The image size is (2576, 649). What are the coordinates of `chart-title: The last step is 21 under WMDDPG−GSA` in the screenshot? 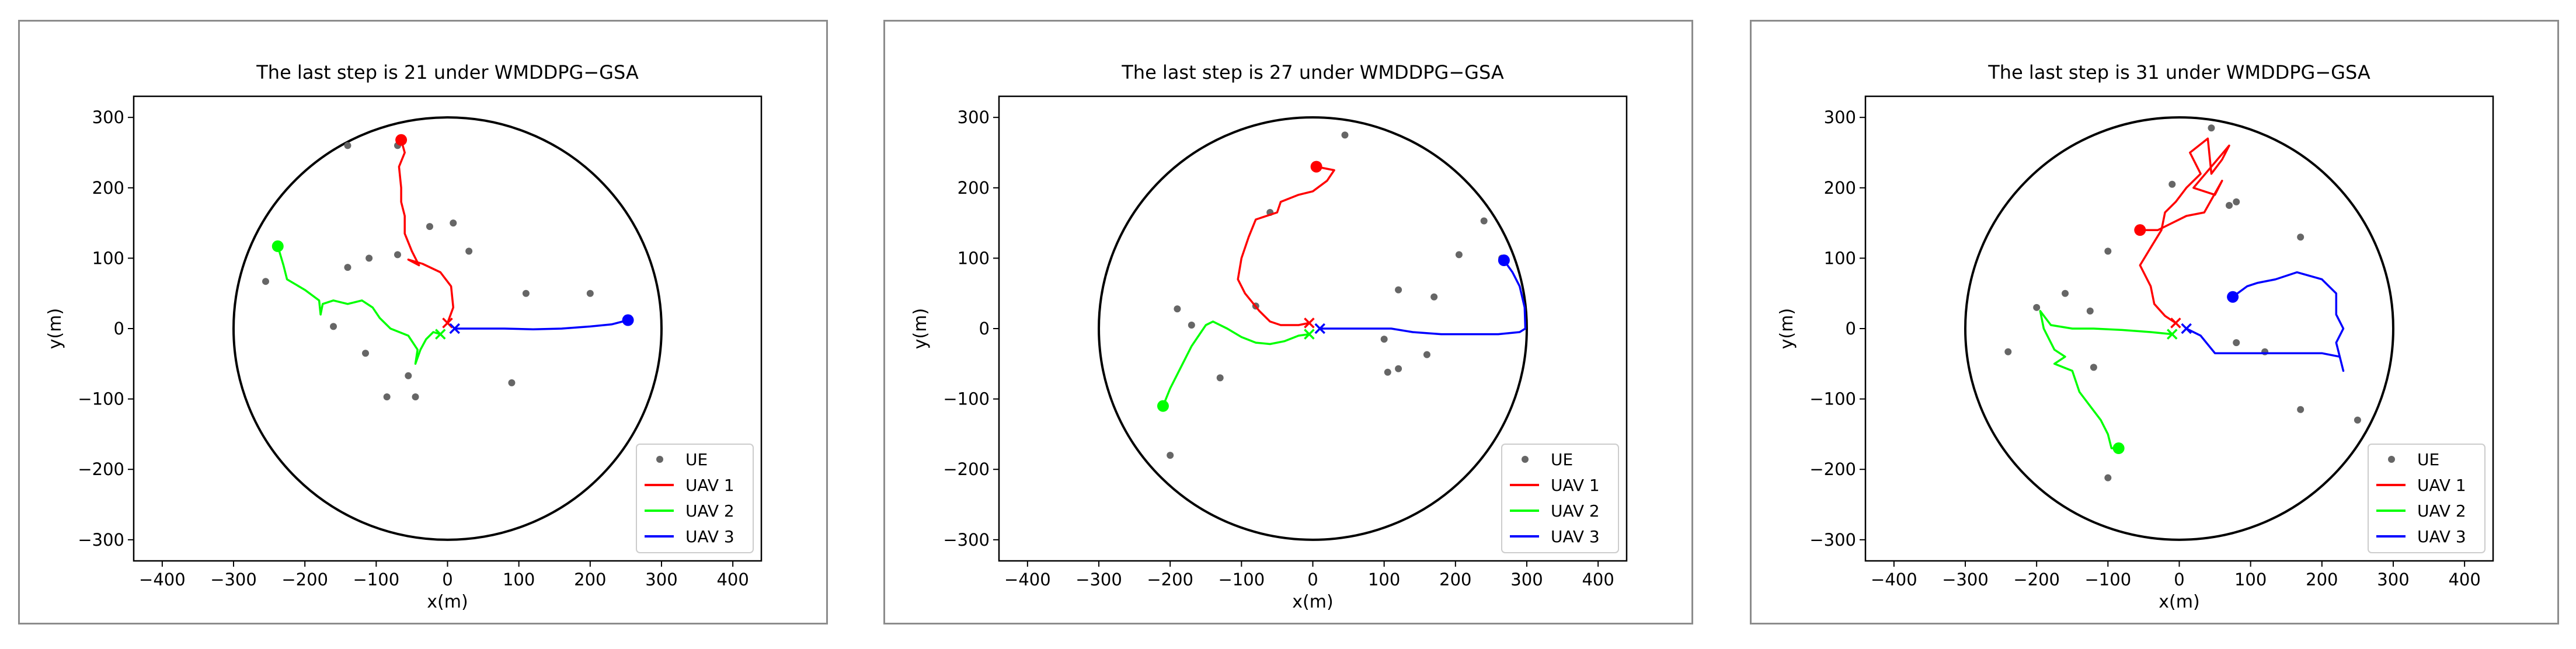 It's located at (447, 72).